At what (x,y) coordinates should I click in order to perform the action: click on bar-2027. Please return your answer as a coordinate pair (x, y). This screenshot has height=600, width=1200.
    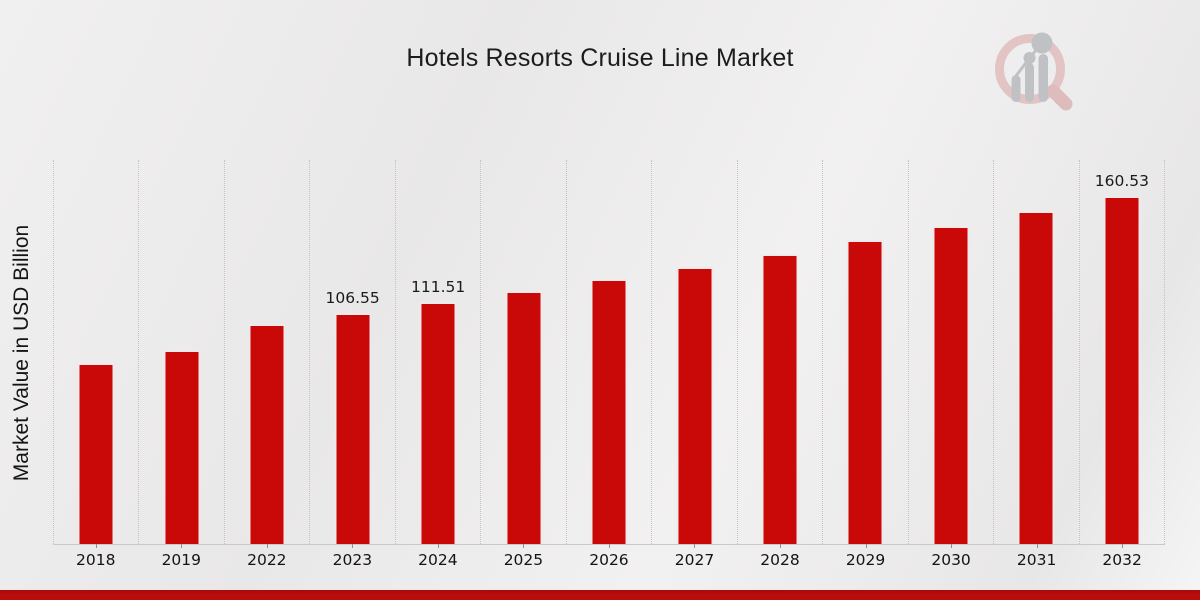
    Looking at the image, I should click on (695, 405).